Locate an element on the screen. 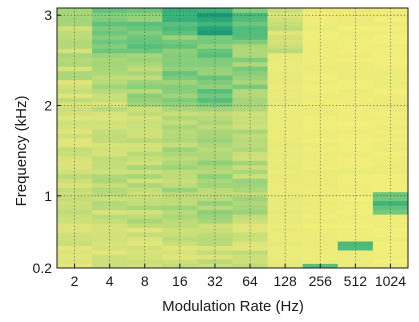  y-tick-label: 3 is located at coordinates (48, 15).